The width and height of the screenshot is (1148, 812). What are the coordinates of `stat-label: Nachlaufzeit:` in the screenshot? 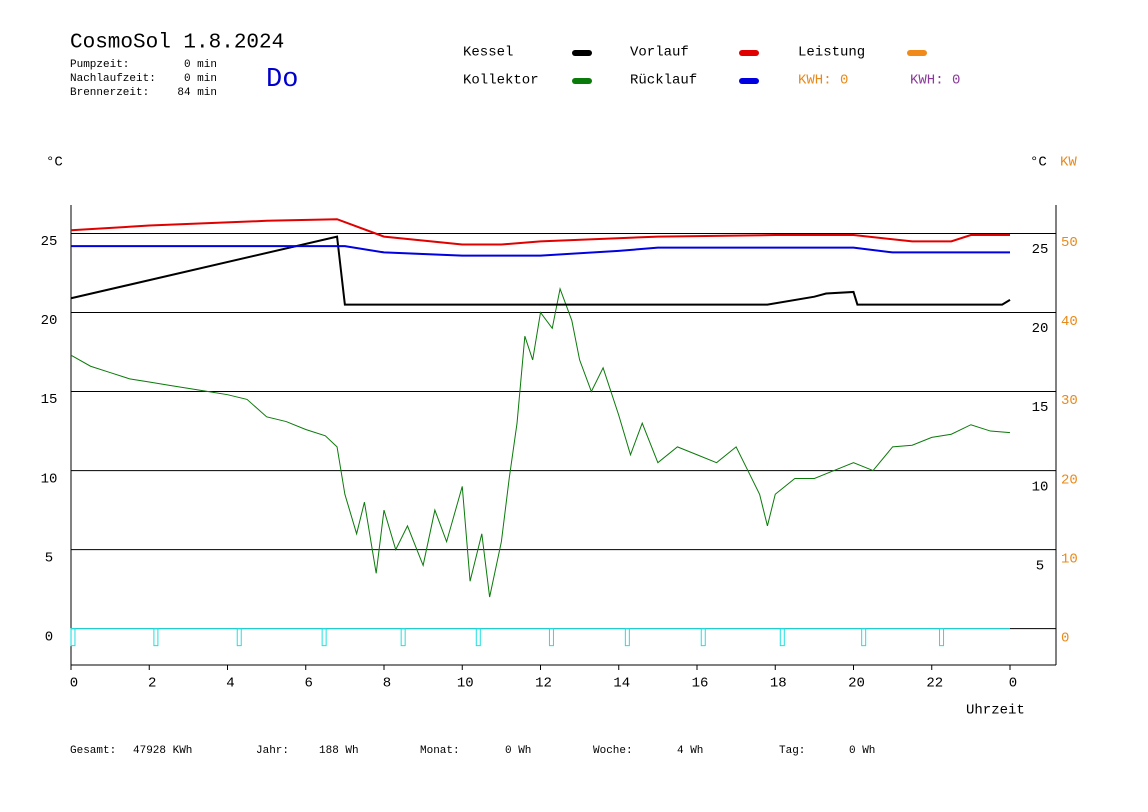 It's located at (113, 79).